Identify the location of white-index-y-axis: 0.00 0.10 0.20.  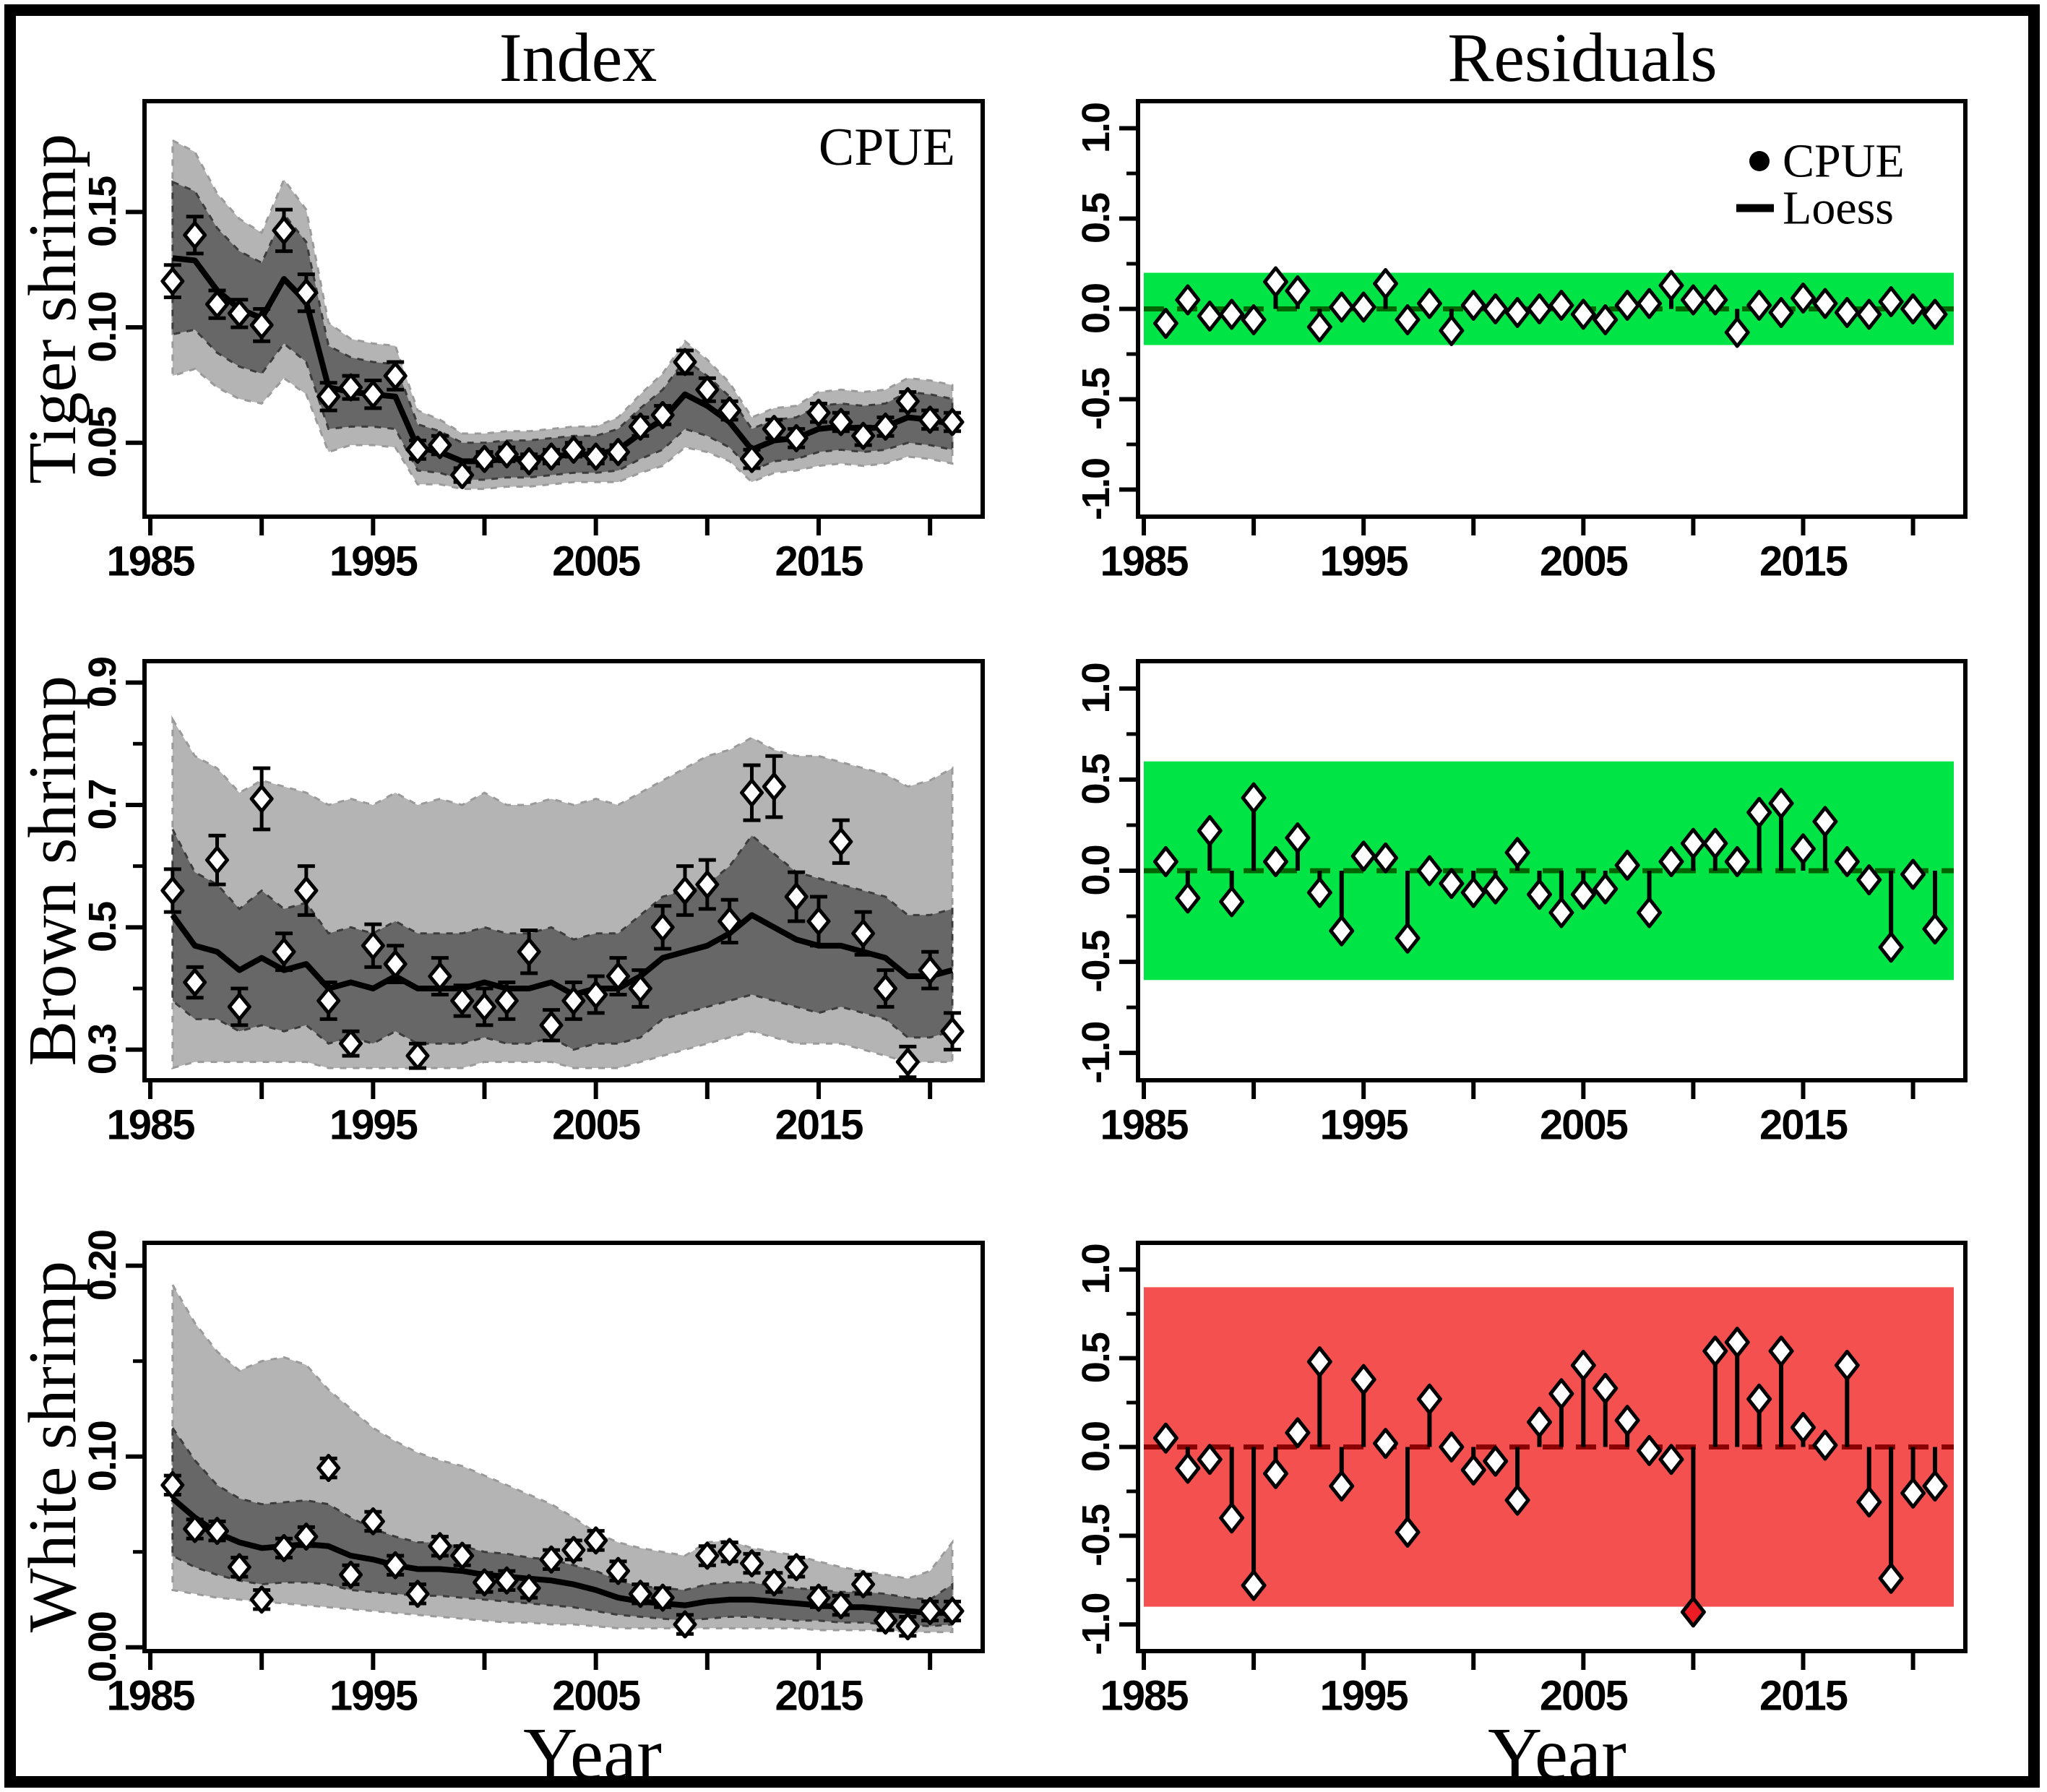
(113, 1456).